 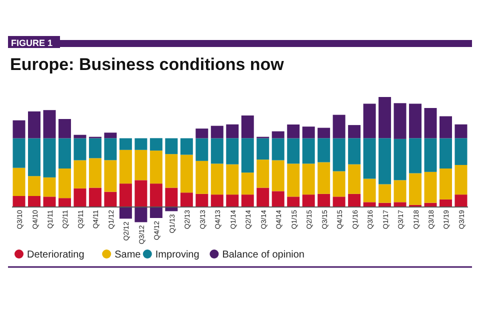 I want to click on legend-label: Same, so click(x=128, y=255).